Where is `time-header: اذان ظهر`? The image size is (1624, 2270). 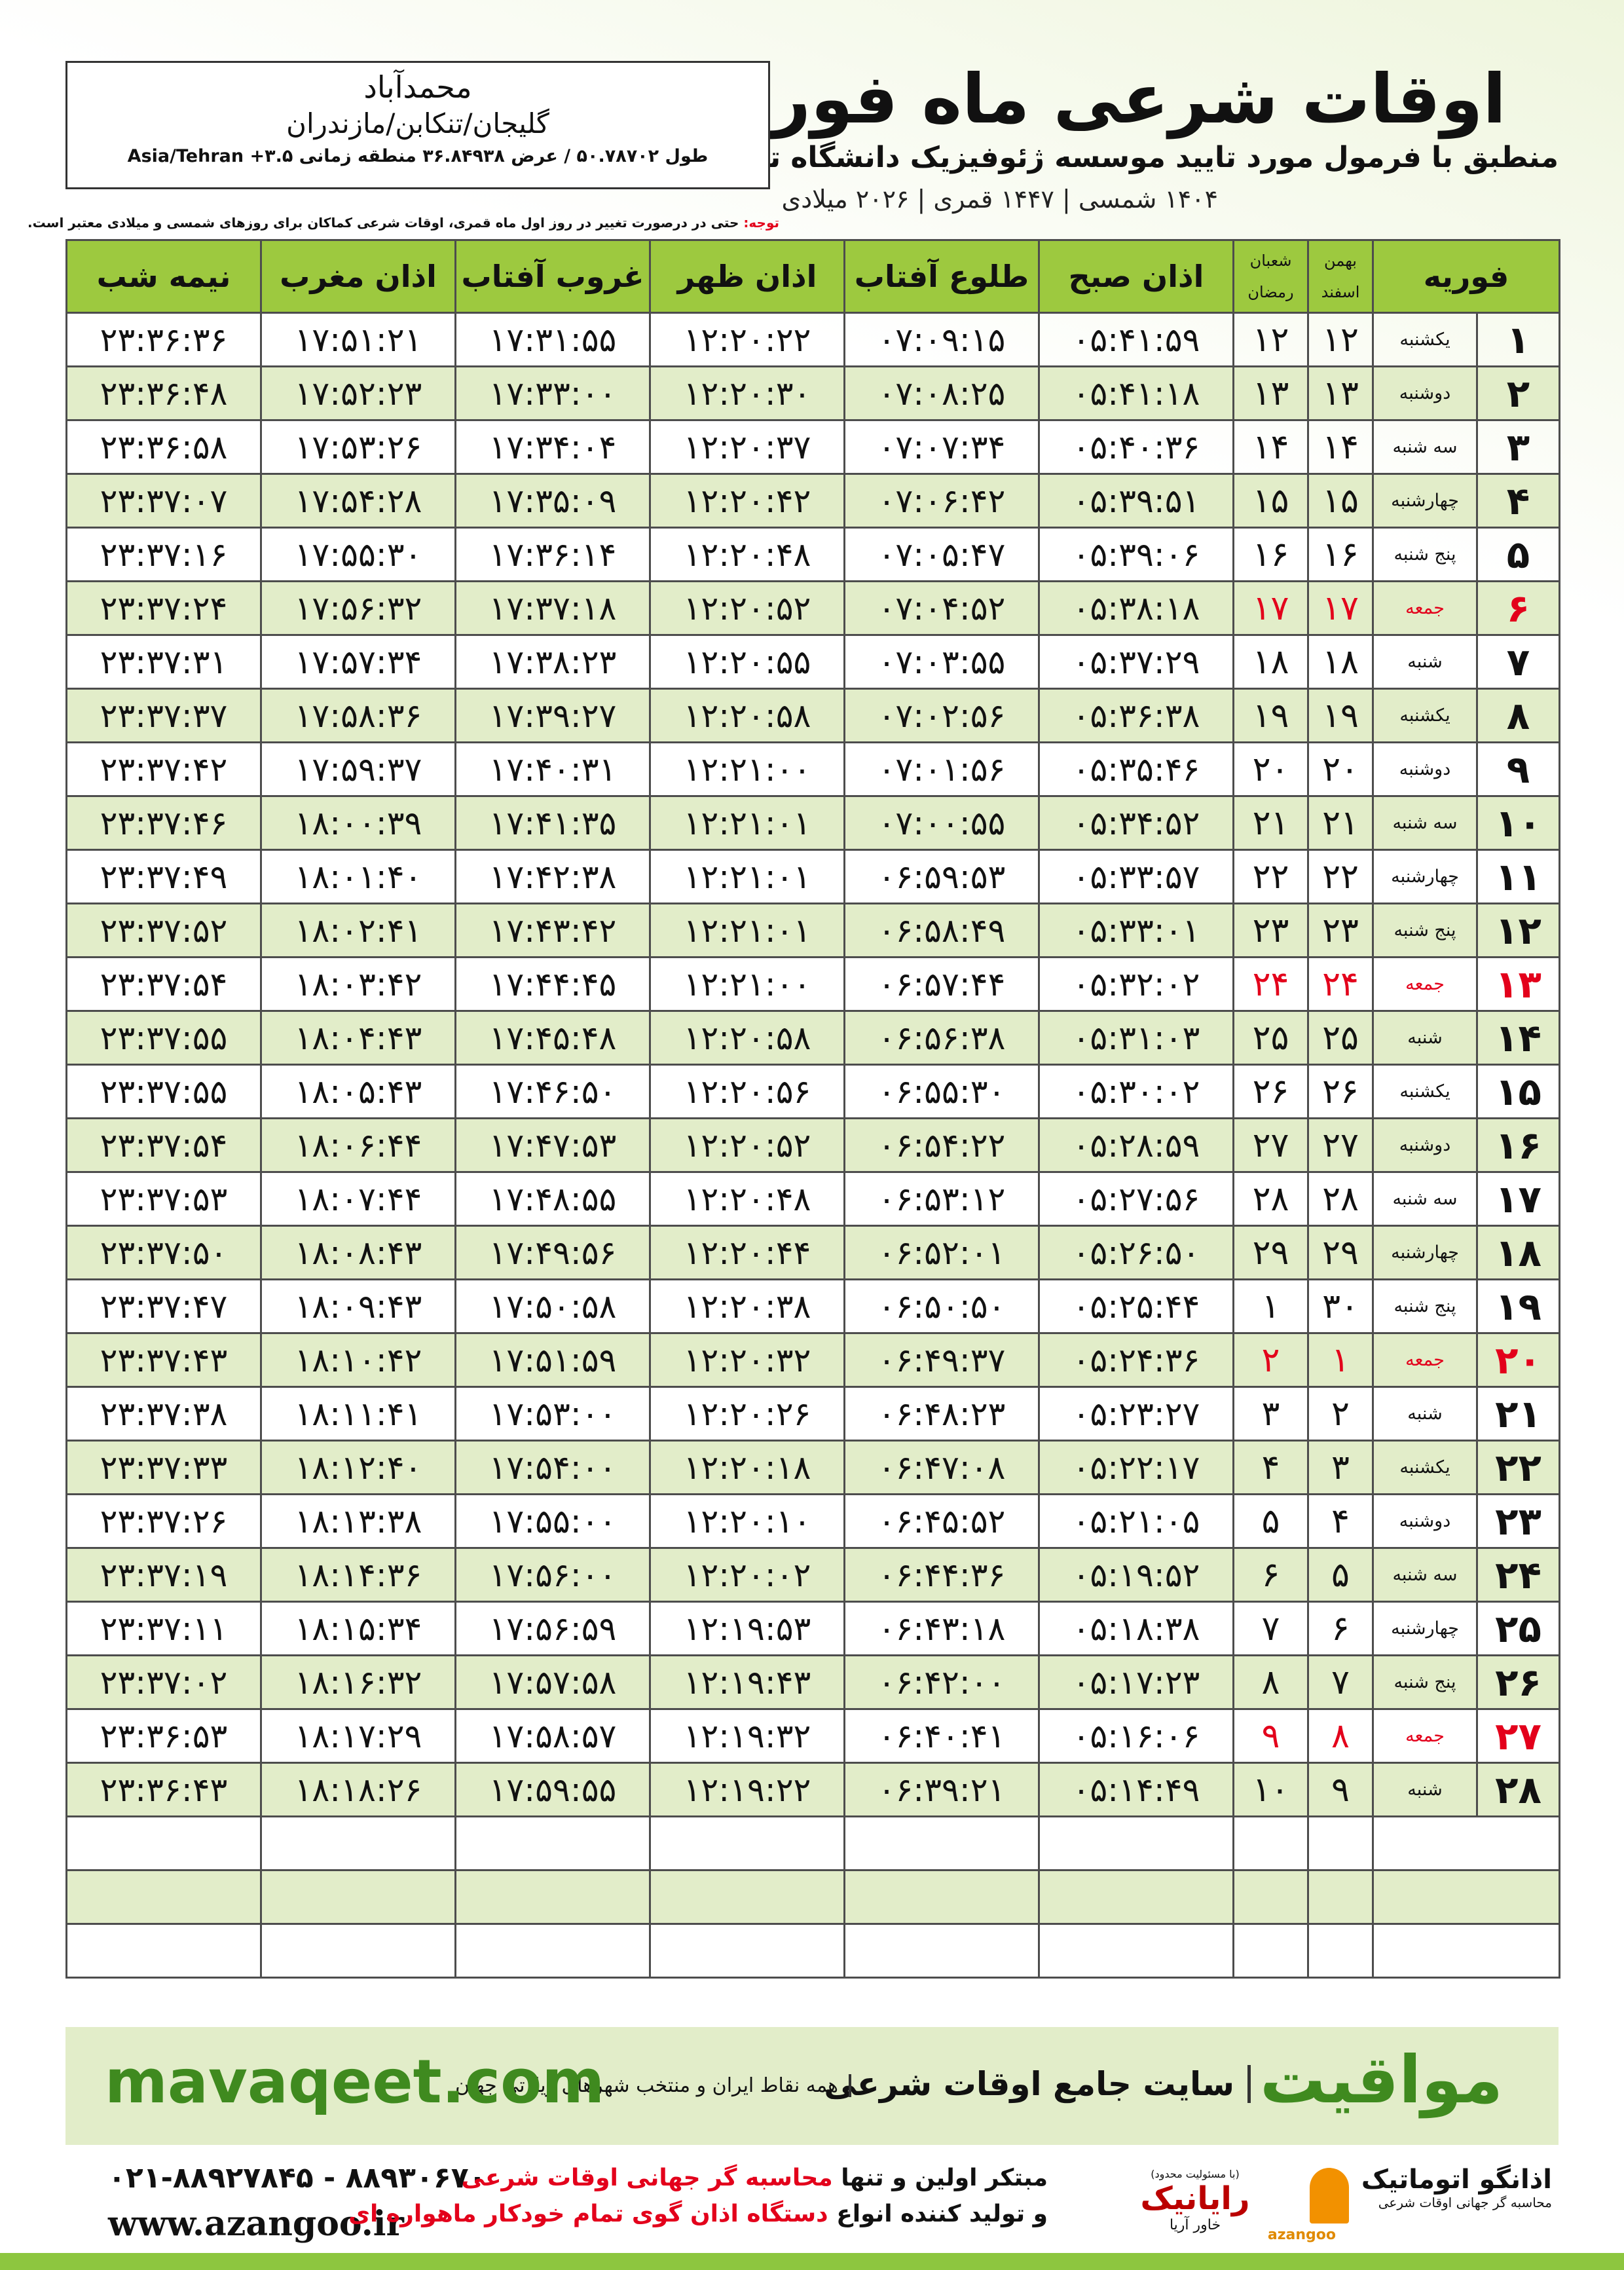 time-header: اذان ظهر is located at coordinates (747, 276).